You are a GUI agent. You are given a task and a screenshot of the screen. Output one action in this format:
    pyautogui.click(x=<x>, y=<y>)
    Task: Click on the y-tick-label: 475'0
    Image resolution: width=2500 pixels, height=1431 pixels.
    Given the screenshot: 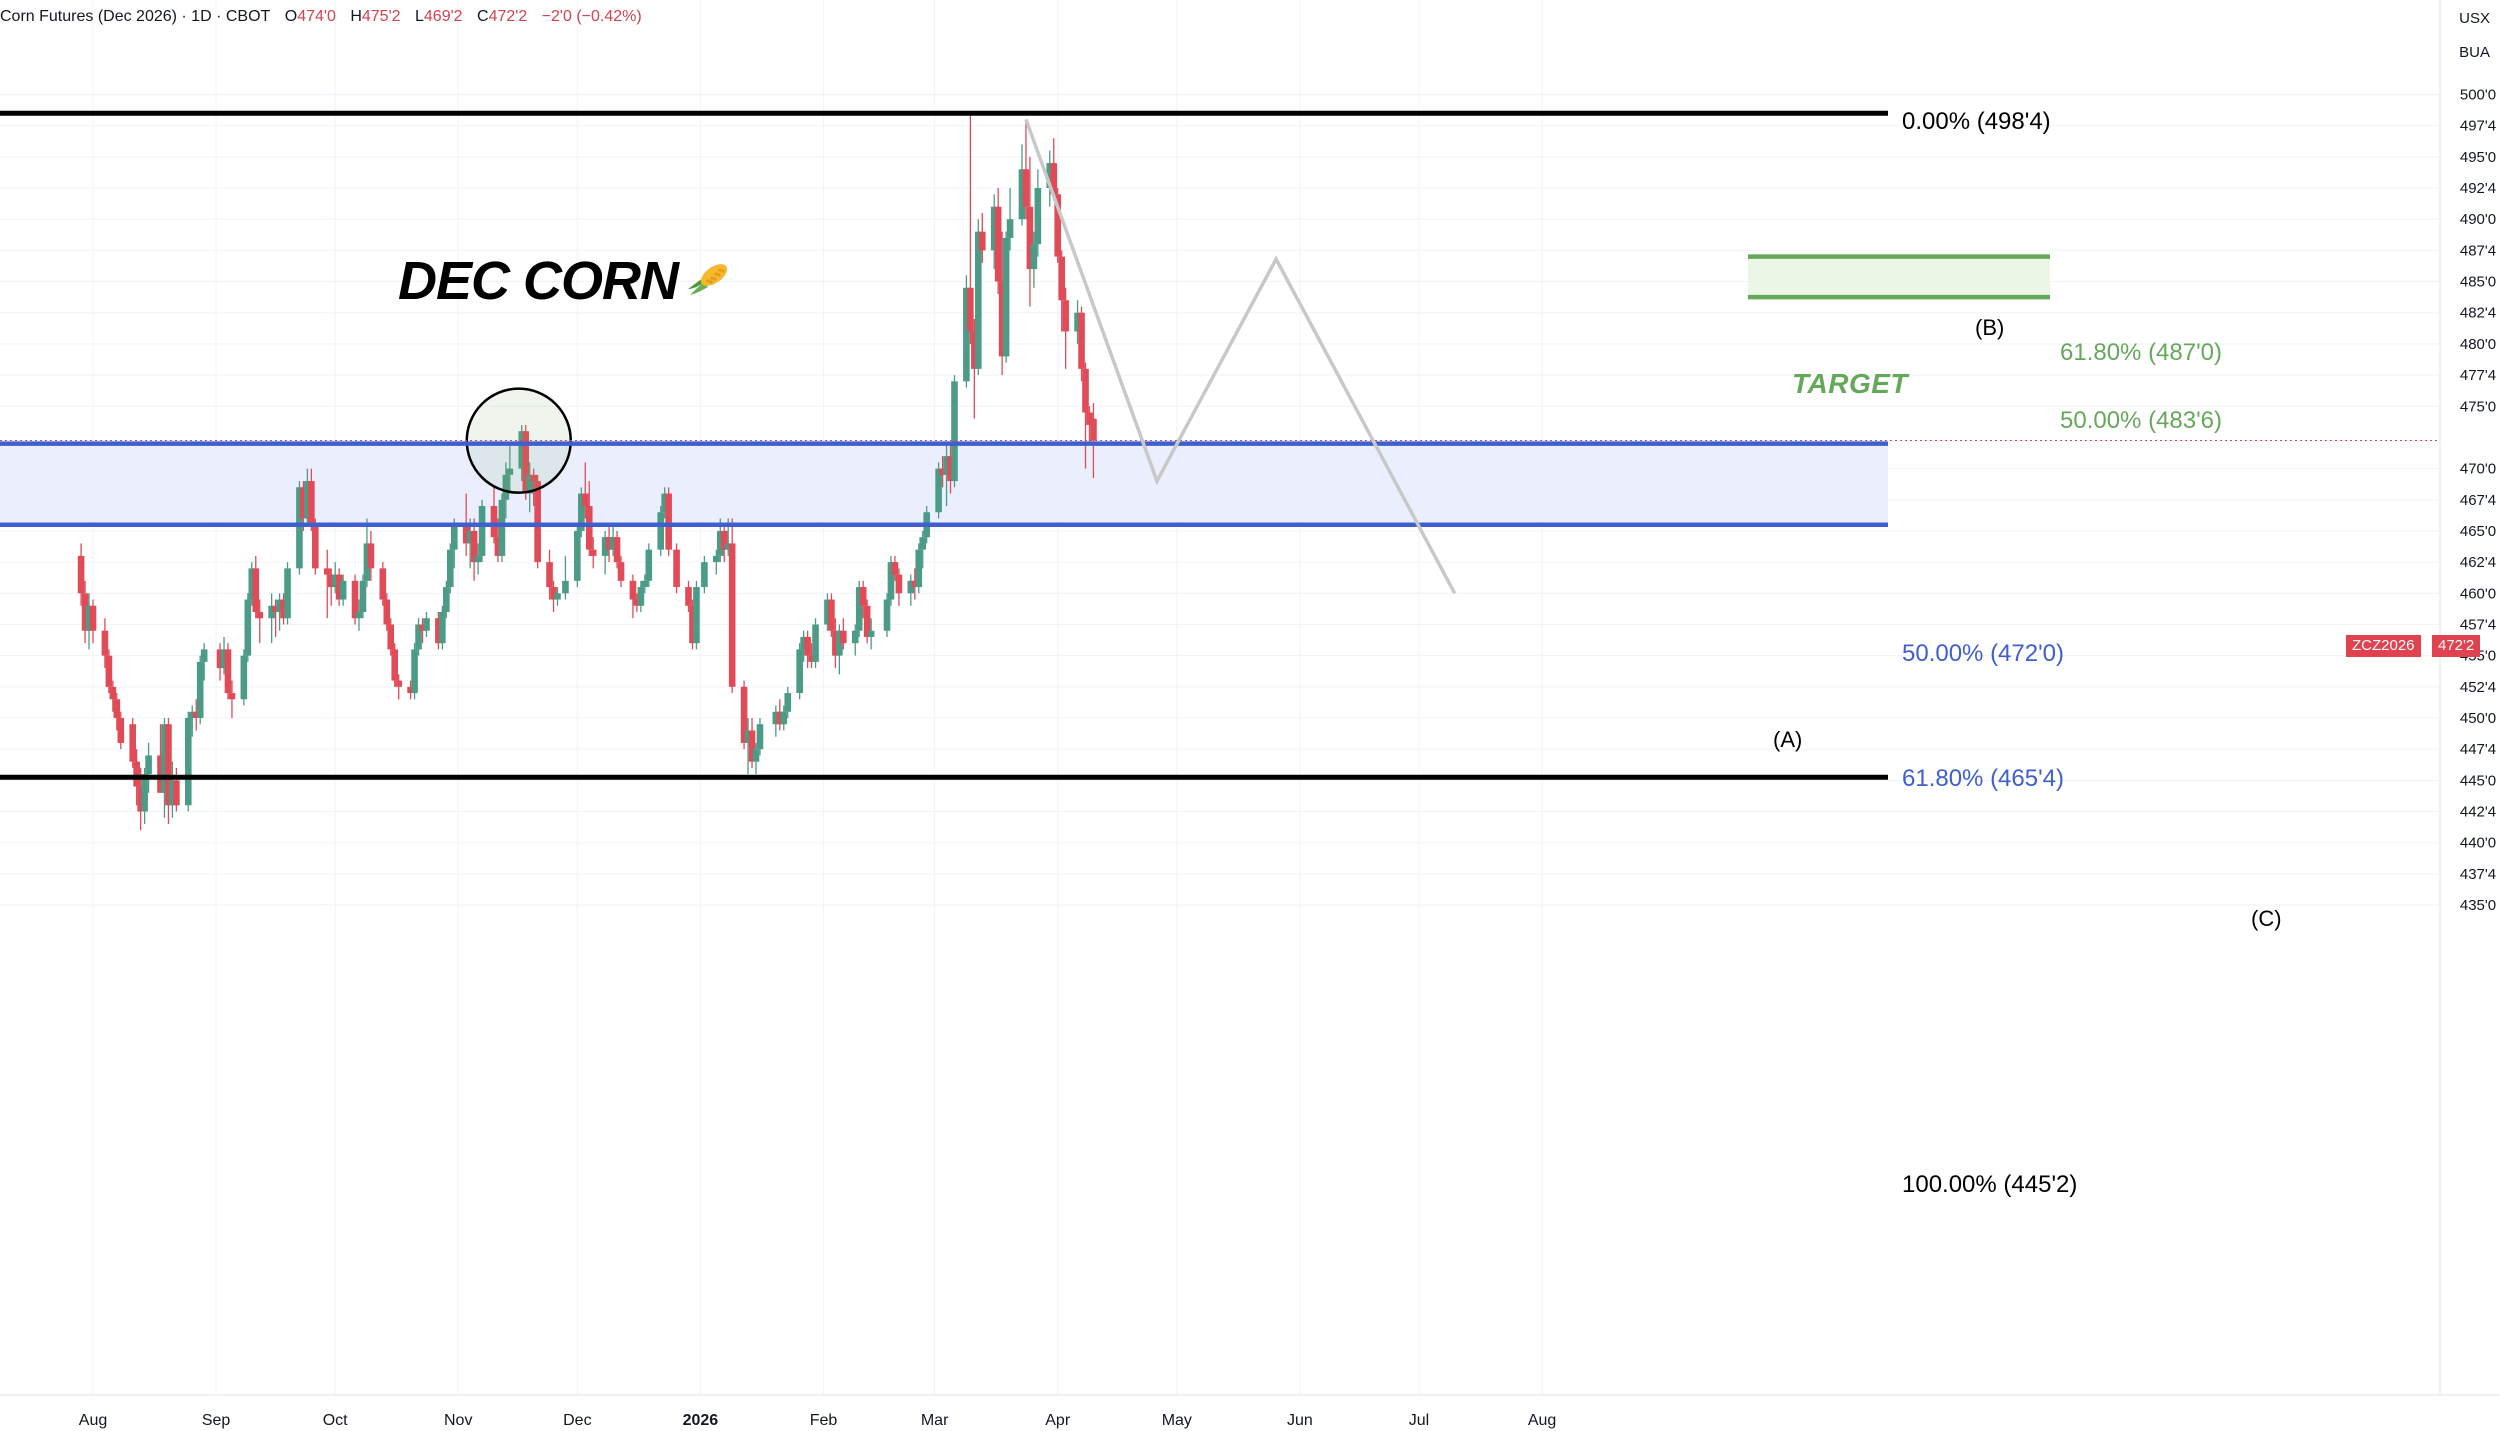 What is the action you would take?
    pyautogui.click(x=2478, y=406)
    